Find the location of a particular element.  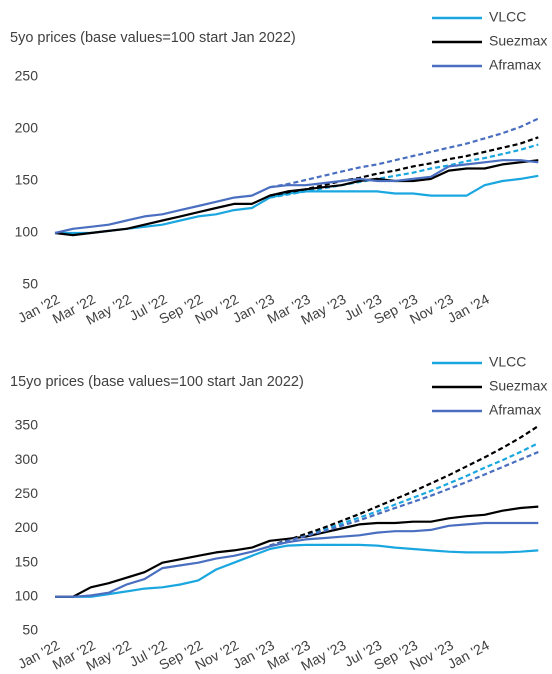

y-tick-label: 300 is located at coordinates (27, 459).